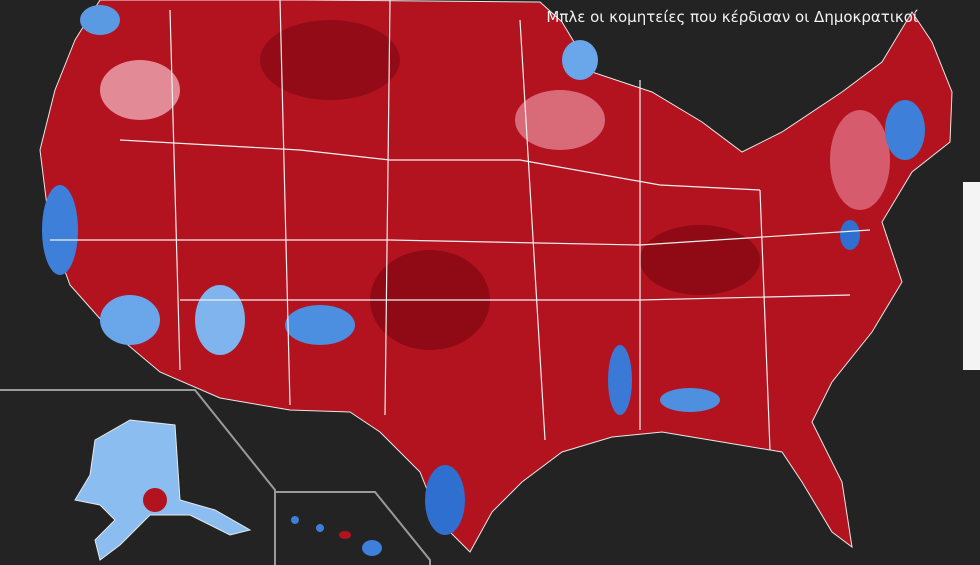 This screenshot has width=980, height=565. I want to click on alaska, so click(163, 490).